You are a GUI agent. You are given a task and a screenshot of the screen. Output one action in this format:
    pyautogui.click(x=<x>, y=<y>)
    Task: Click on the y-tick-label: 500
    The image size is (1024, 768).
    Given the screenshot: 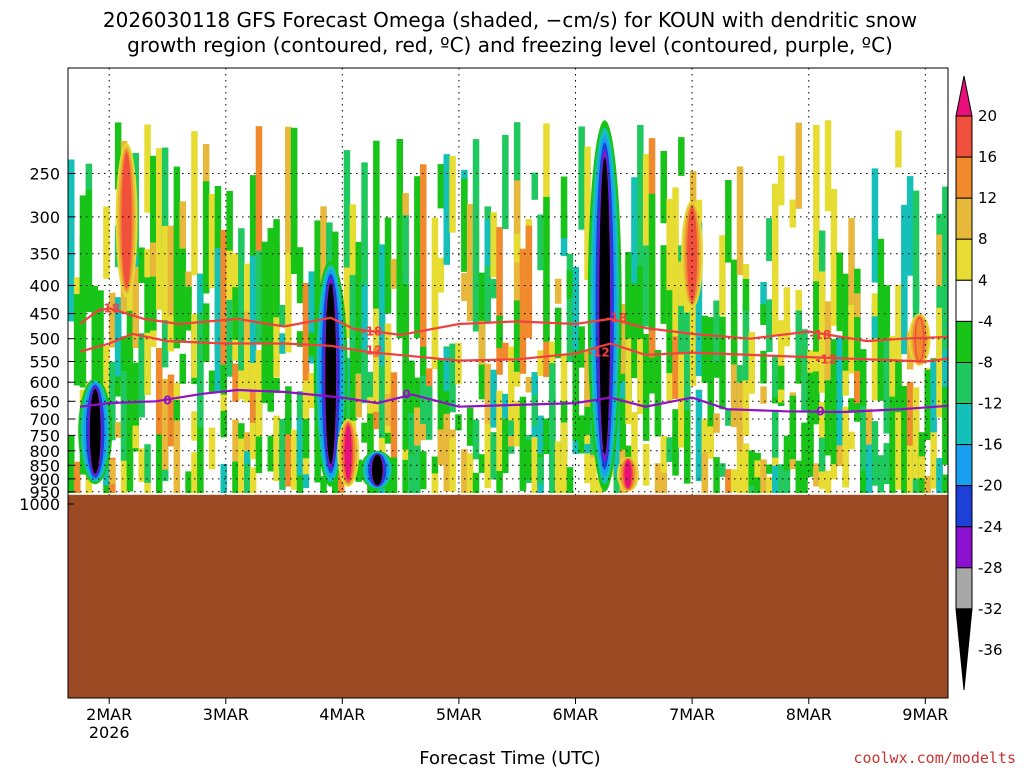 What is the action you would take?
    pyautogui.click(x=44, y=339)
    